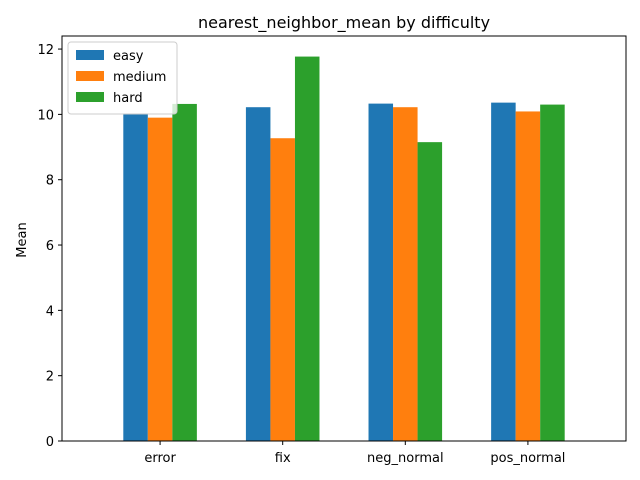 The width and height of the screenshot is (640, 480). What do you see at coordinates (552, 272) in the screenshot?
I see `bar-hard-pos_normal` at bounding box center [552, 272].